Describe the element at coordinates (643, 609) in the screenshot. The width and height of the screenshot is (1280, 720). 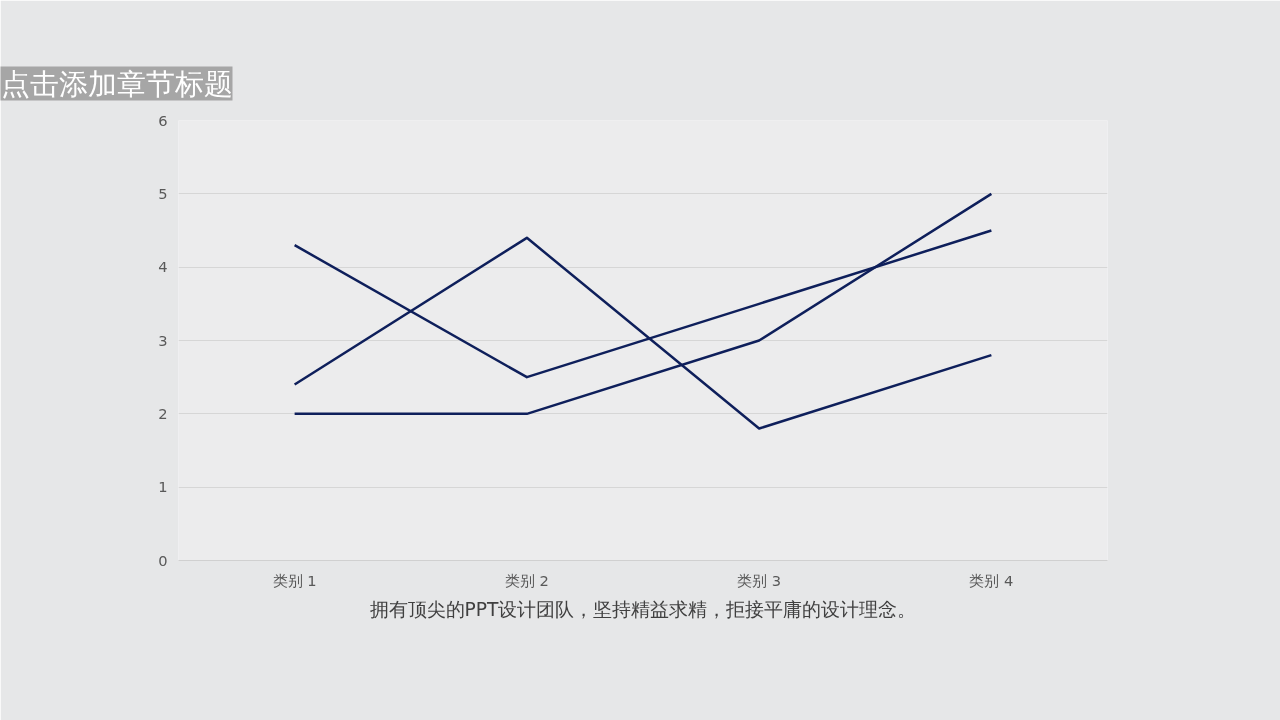
I see `text: 拥有顶尖的PPT设计团队，坚持精益求精，拒接平庸的设计理念。` at that location.